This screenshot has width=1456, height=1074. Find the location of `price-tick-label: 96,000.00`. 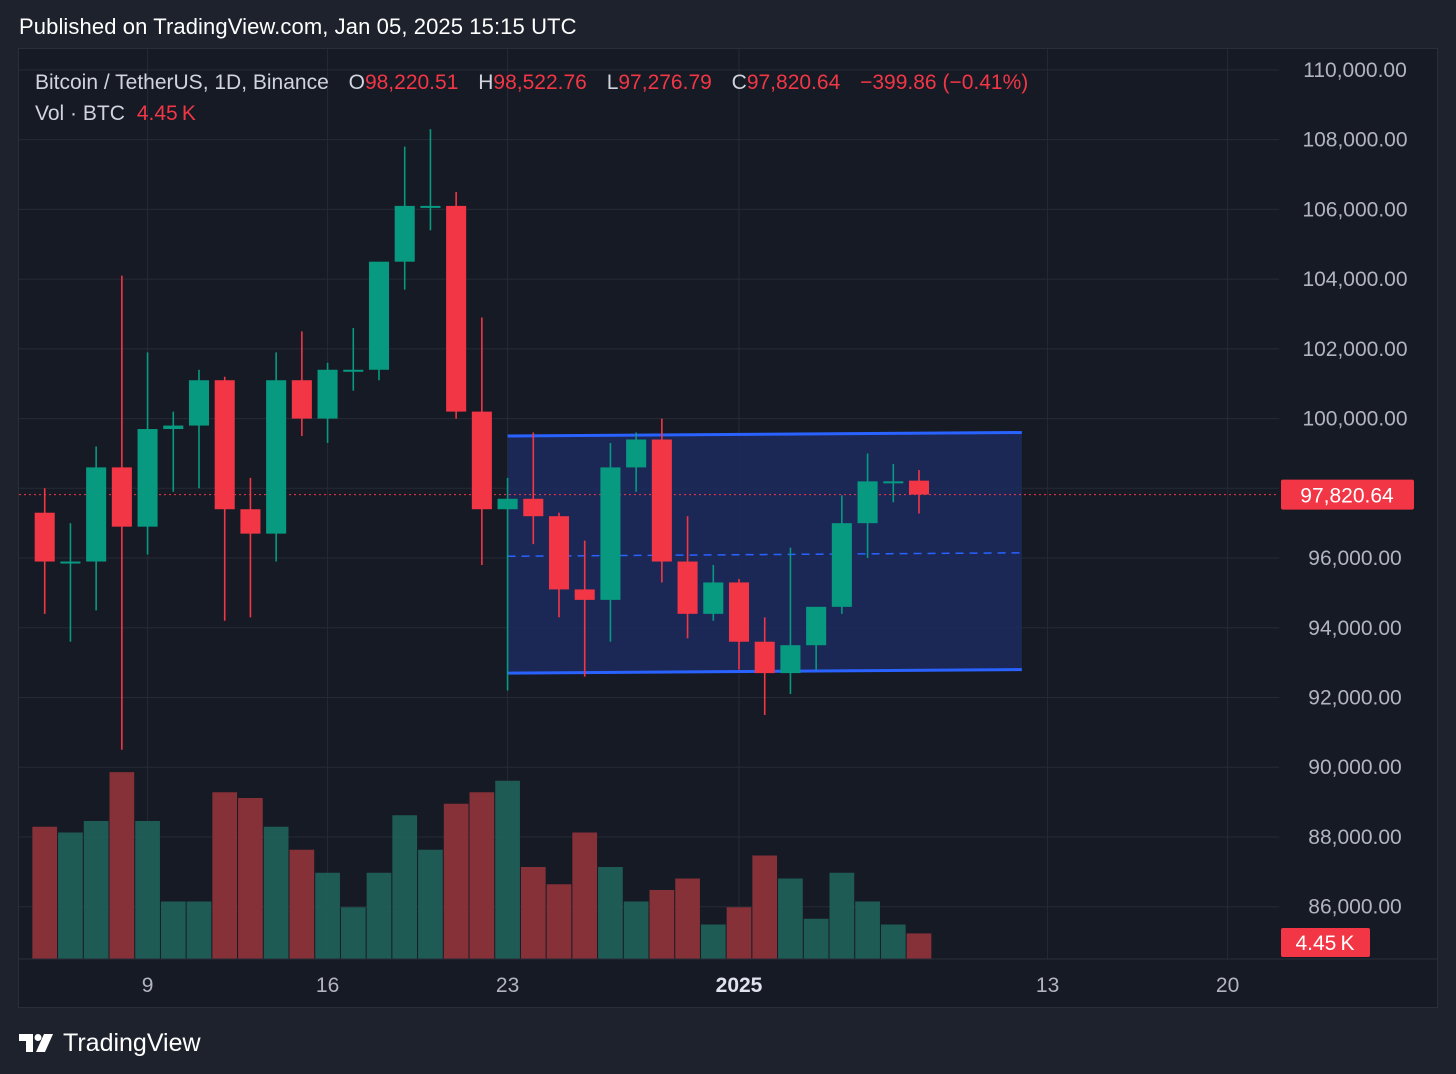

price-tick-label: 96,000.00 is located at coordinates (1354, 558).